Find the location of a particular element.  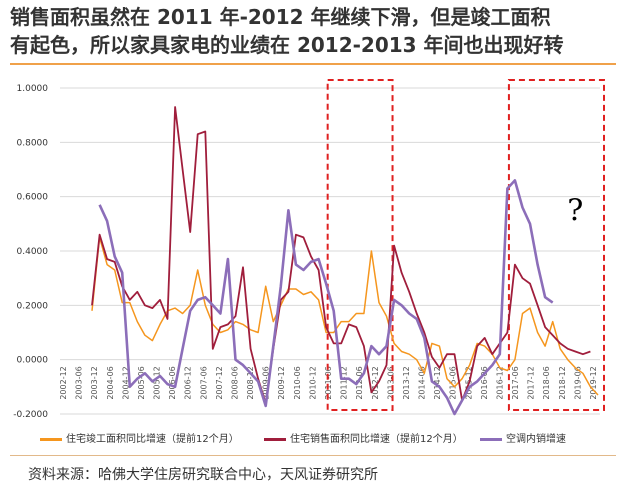

x-tick-label: 2014-12 is located at coordinates (437, 382).